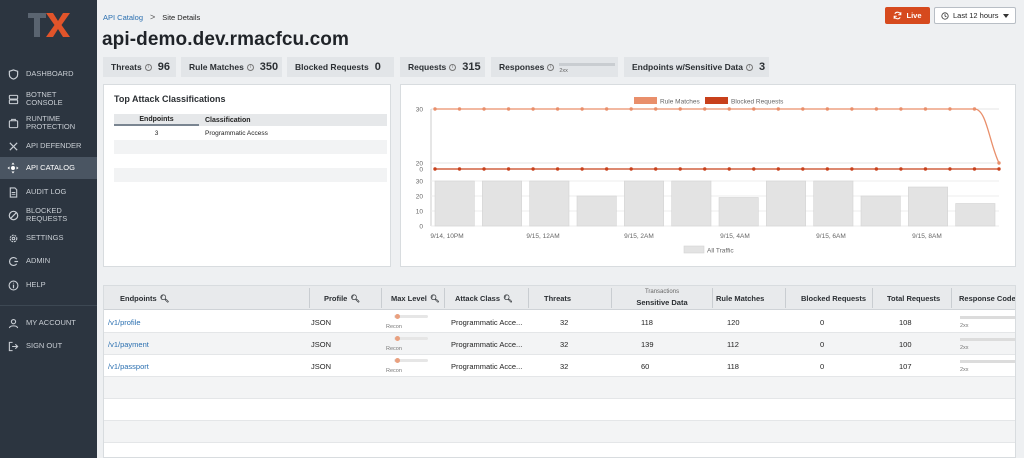 The width and height of the screenshot is (1024, 458). I want to click on breadcrumb-api-catalog: API Catalog, so click(123, 17).